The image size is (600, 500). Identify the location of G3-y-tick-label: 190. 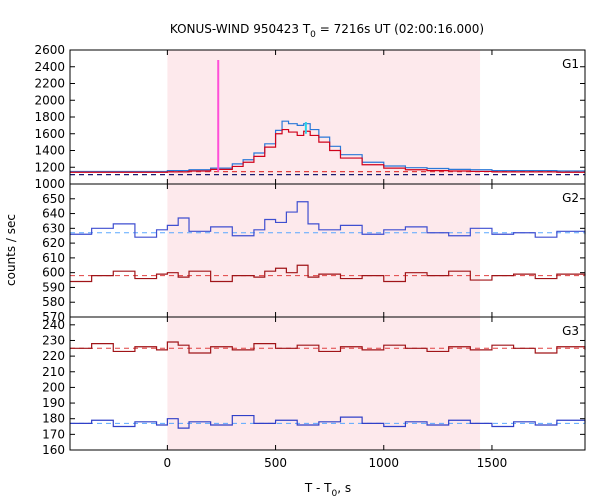
(53, 403).